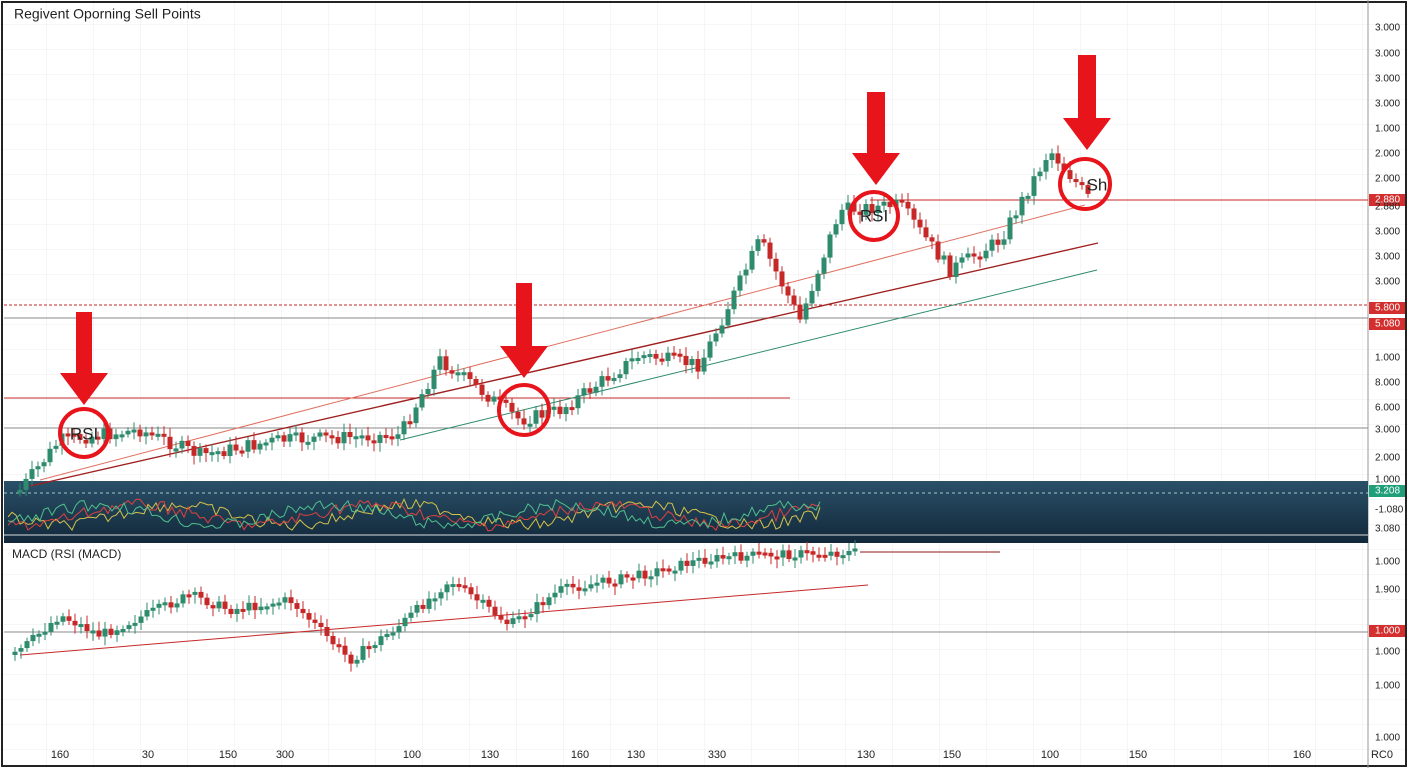 This screenshot has width=1408, height=773. What do you see at coordinates (1382, 755) in the screenshot?
I see `time-label: RC0` at bounding box center [1382, 755].